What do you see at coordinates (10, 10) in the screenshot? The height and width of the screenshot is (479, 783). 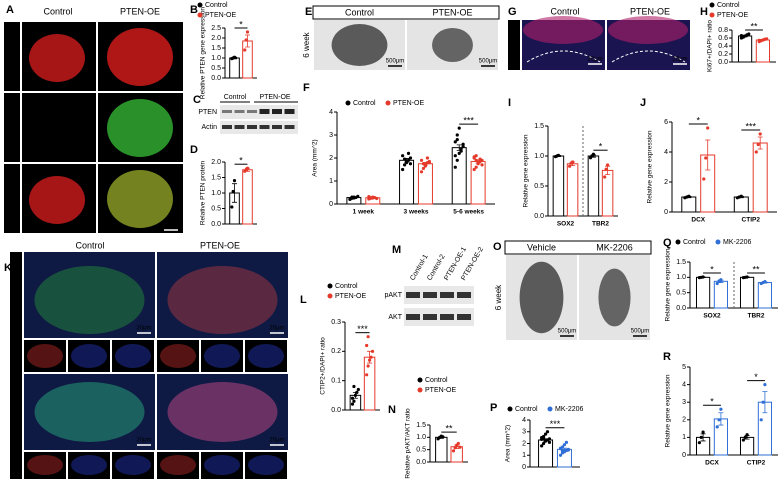 I see `panel-letter: A` at bounding box center [10, 10].